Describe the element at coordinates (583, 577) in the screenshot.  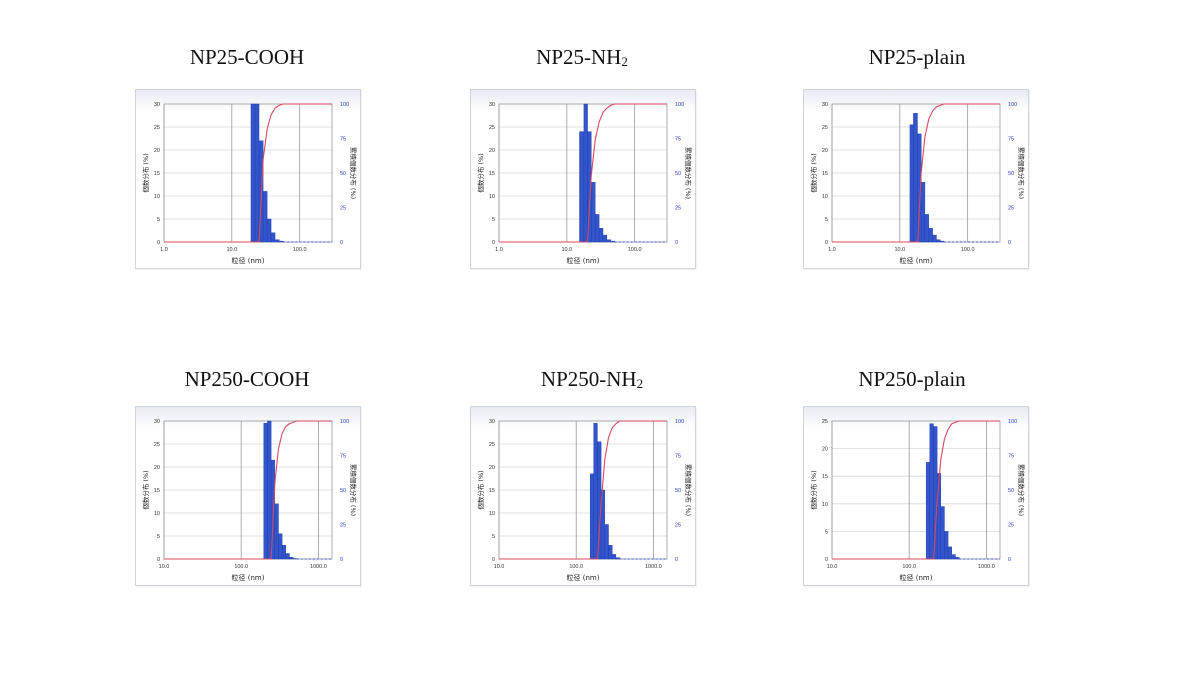
I see `x-axis-label: 粒径 (nm)` at that location.